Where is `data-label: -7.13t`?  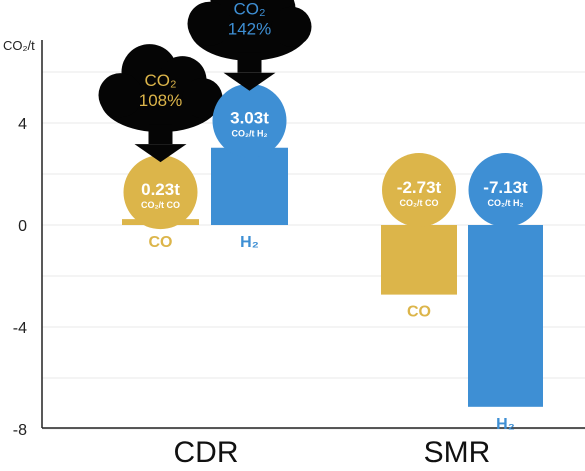 data-label: -7.13t is located at coordinates (505, 187).